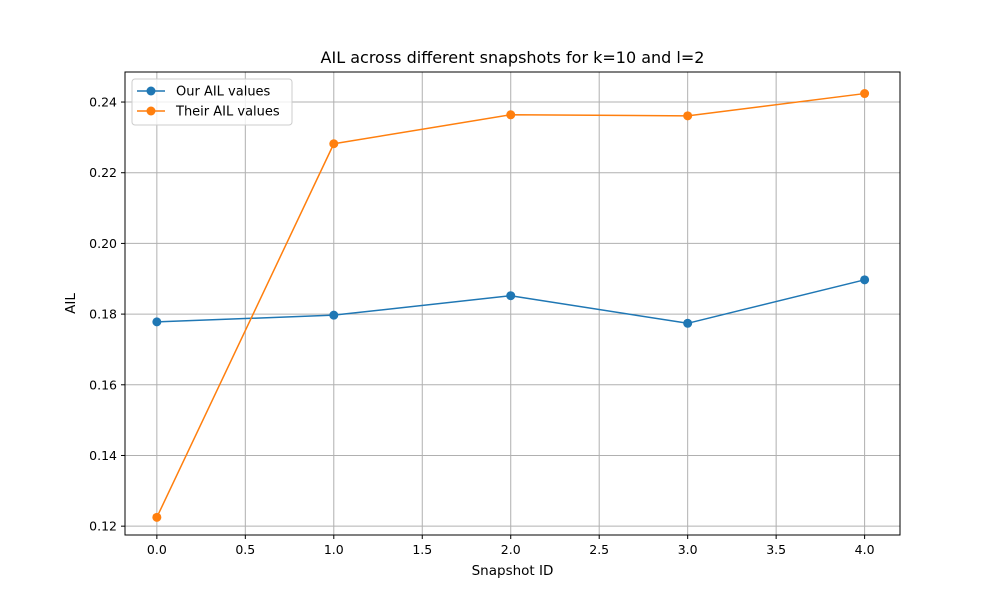 This screenshot has width=1000, height=600. Describe the element at coordinates (103, 384) in the screenshot. I see `y-tick-label: 0.16` at that location.